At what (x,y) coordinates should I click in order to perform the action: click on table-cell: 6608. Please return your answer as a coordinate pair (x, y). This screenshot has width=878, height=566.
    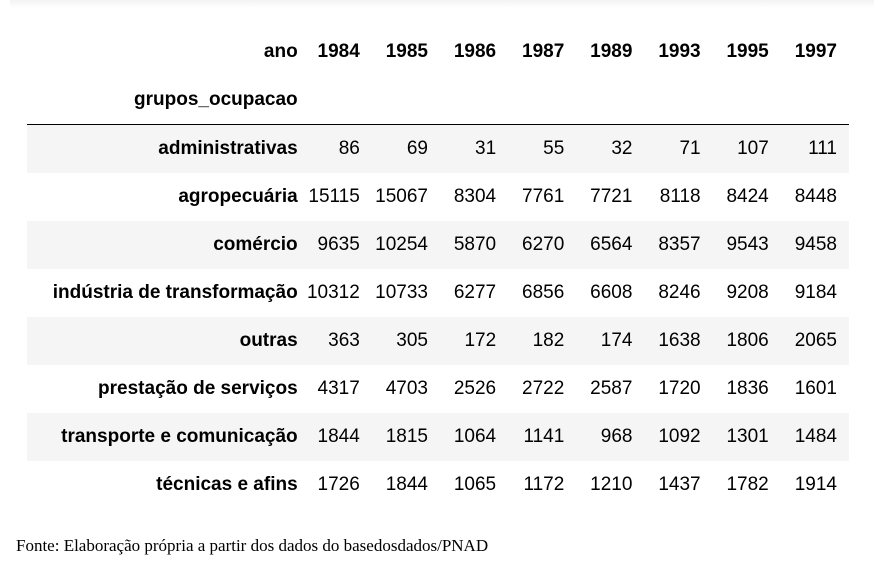
    Looking at the image, I should click on (611, 292).